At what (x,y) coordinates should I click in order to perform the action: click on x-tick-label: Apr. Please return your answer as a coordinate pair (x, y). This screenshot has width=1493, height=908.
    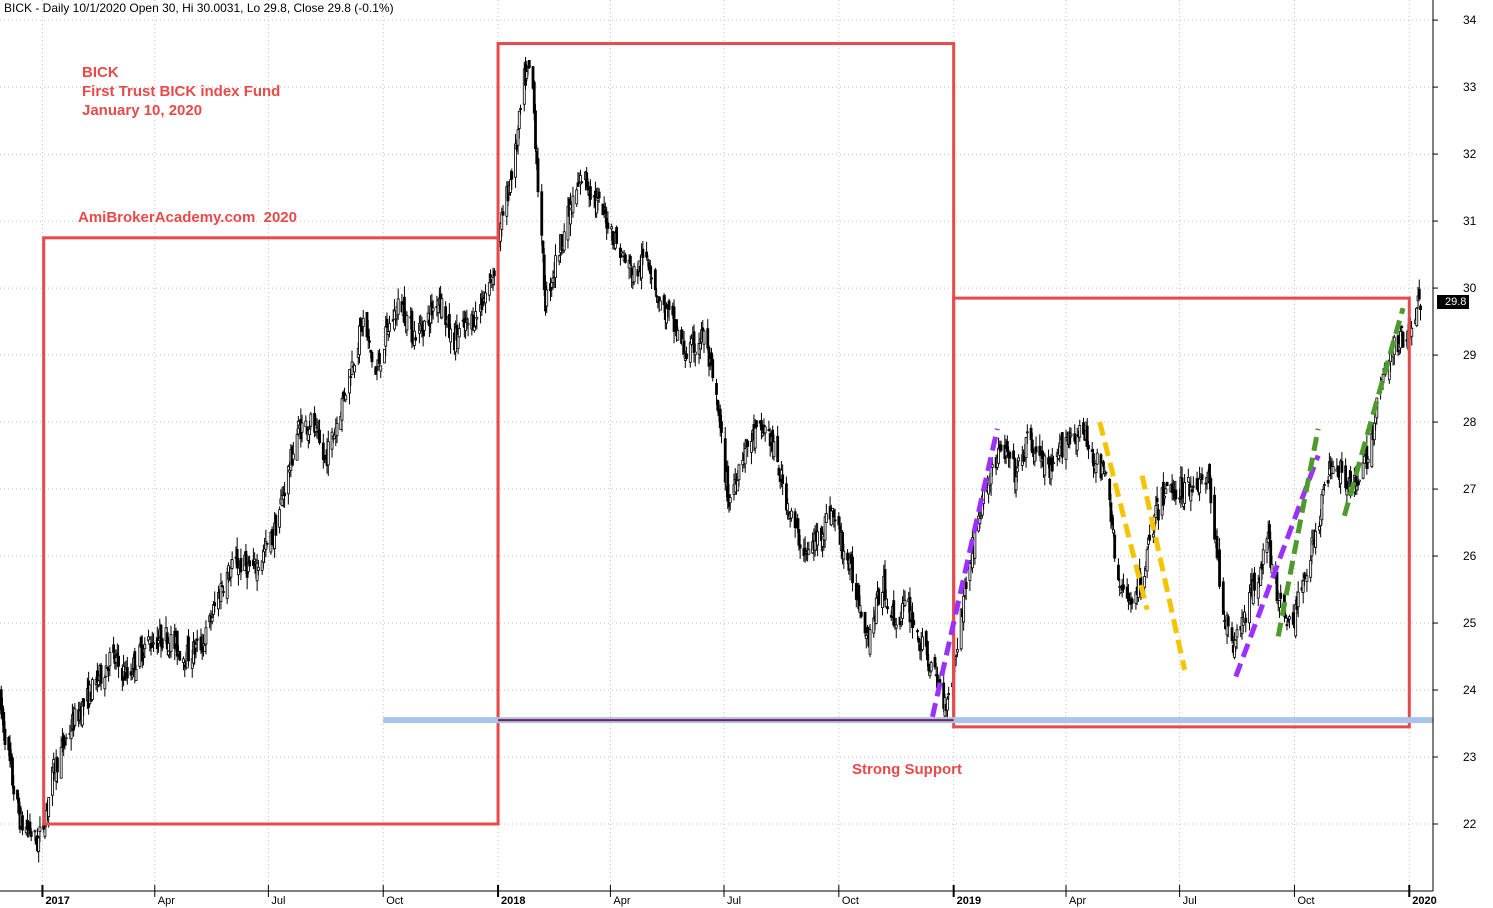
    Looking at the image, I should click on (1077, 901).